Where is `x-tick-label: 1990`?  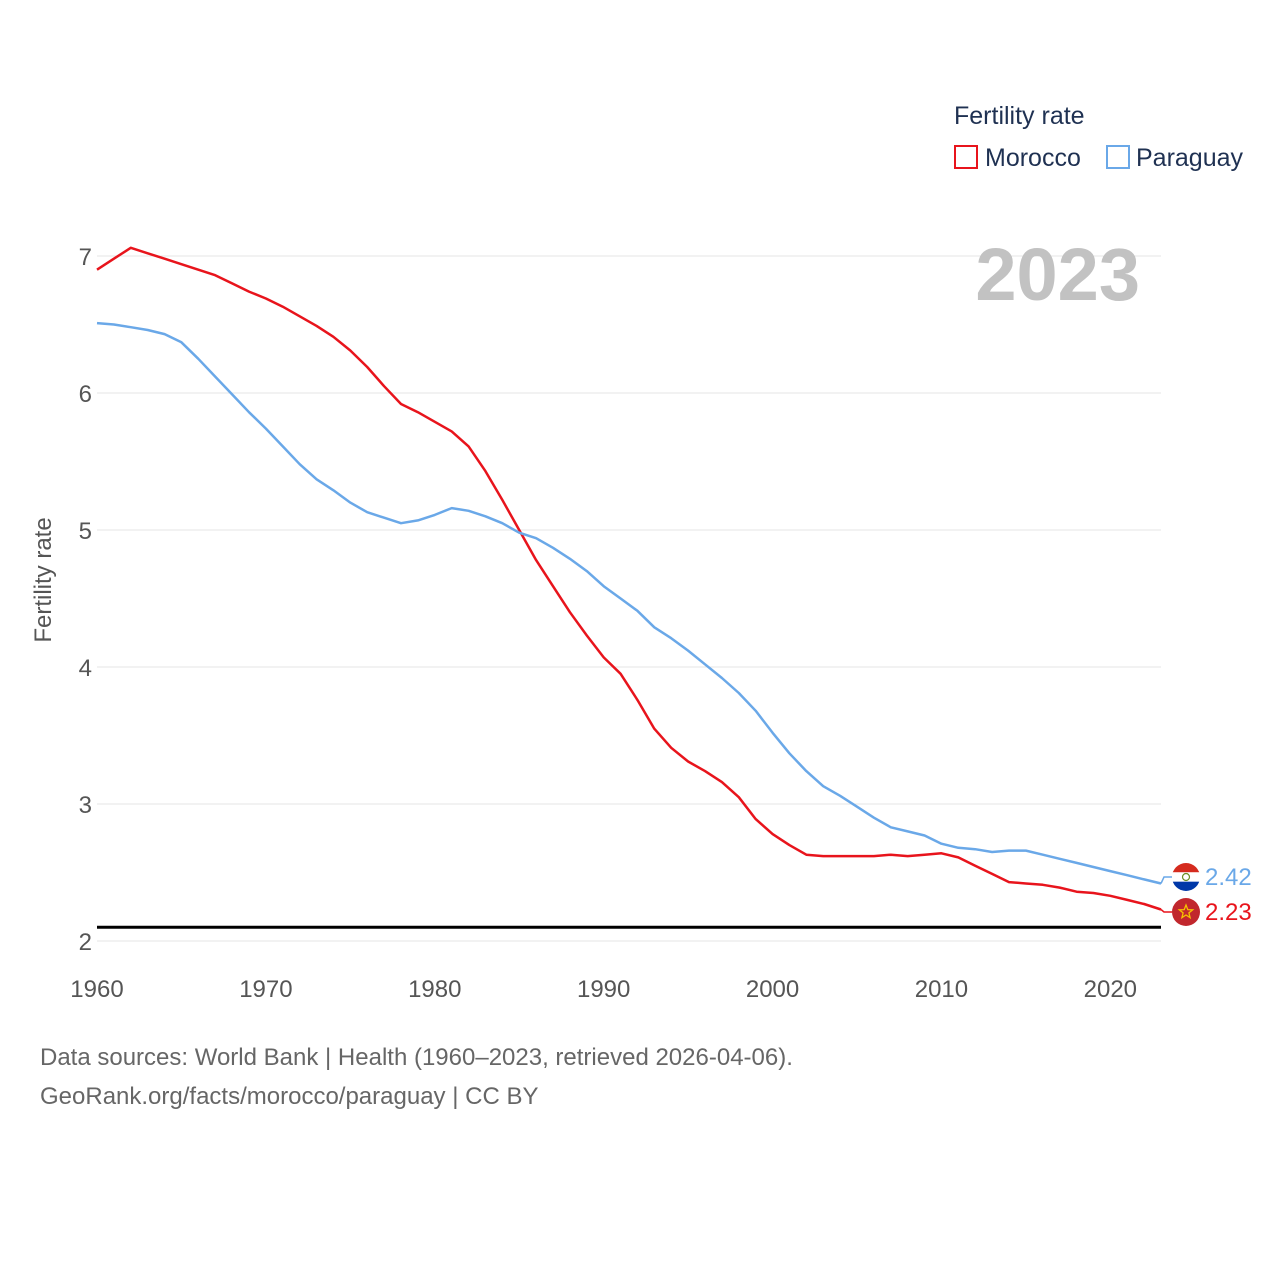 x-tick-label: 1990 is located at coordinates (603, 989).